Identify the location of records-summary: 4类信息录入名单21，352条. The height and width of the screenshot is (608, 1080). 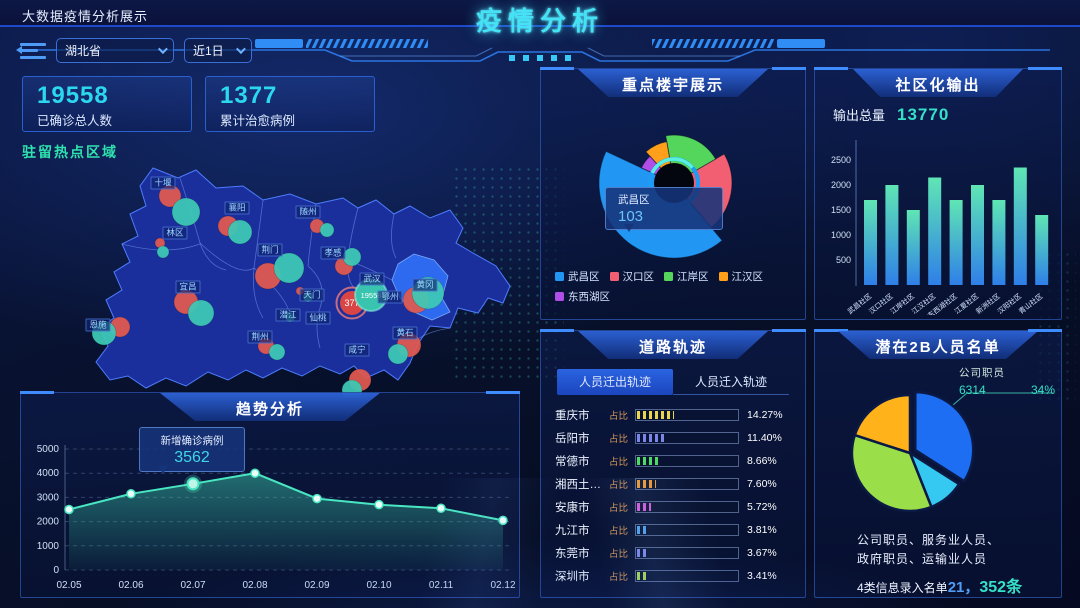
(938, 583).